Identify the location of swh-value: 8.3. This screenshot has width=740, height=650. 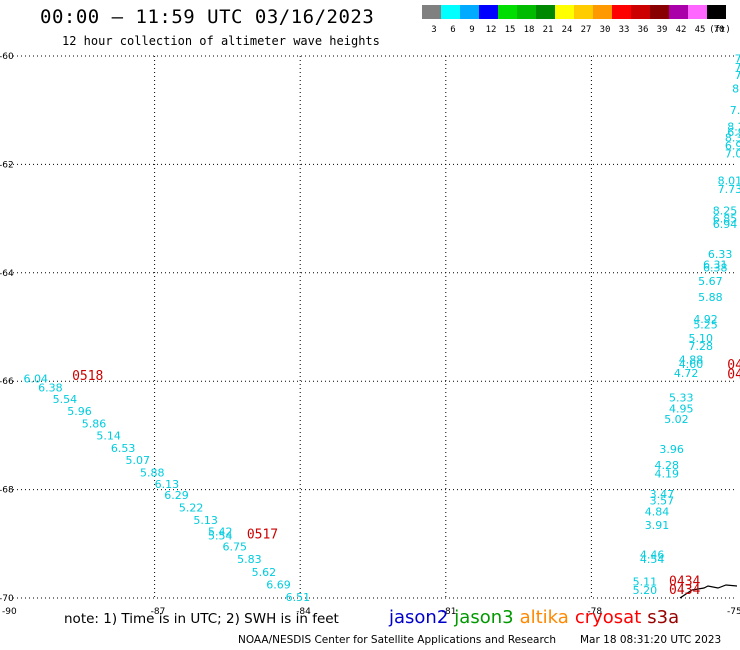
(732, 137).